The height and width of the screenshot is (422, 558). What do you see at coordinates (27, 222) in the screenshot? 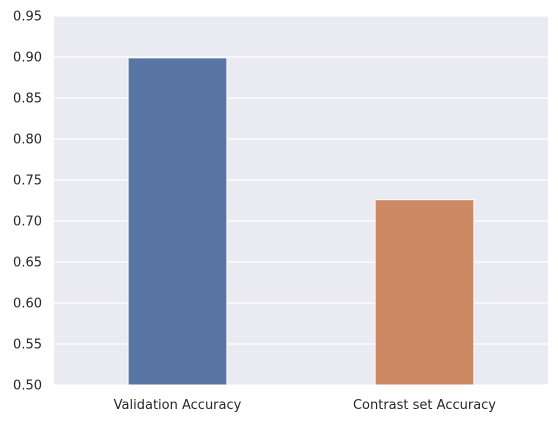
I see `y-tick-label: 0.70` at bounding box center [27, 222].